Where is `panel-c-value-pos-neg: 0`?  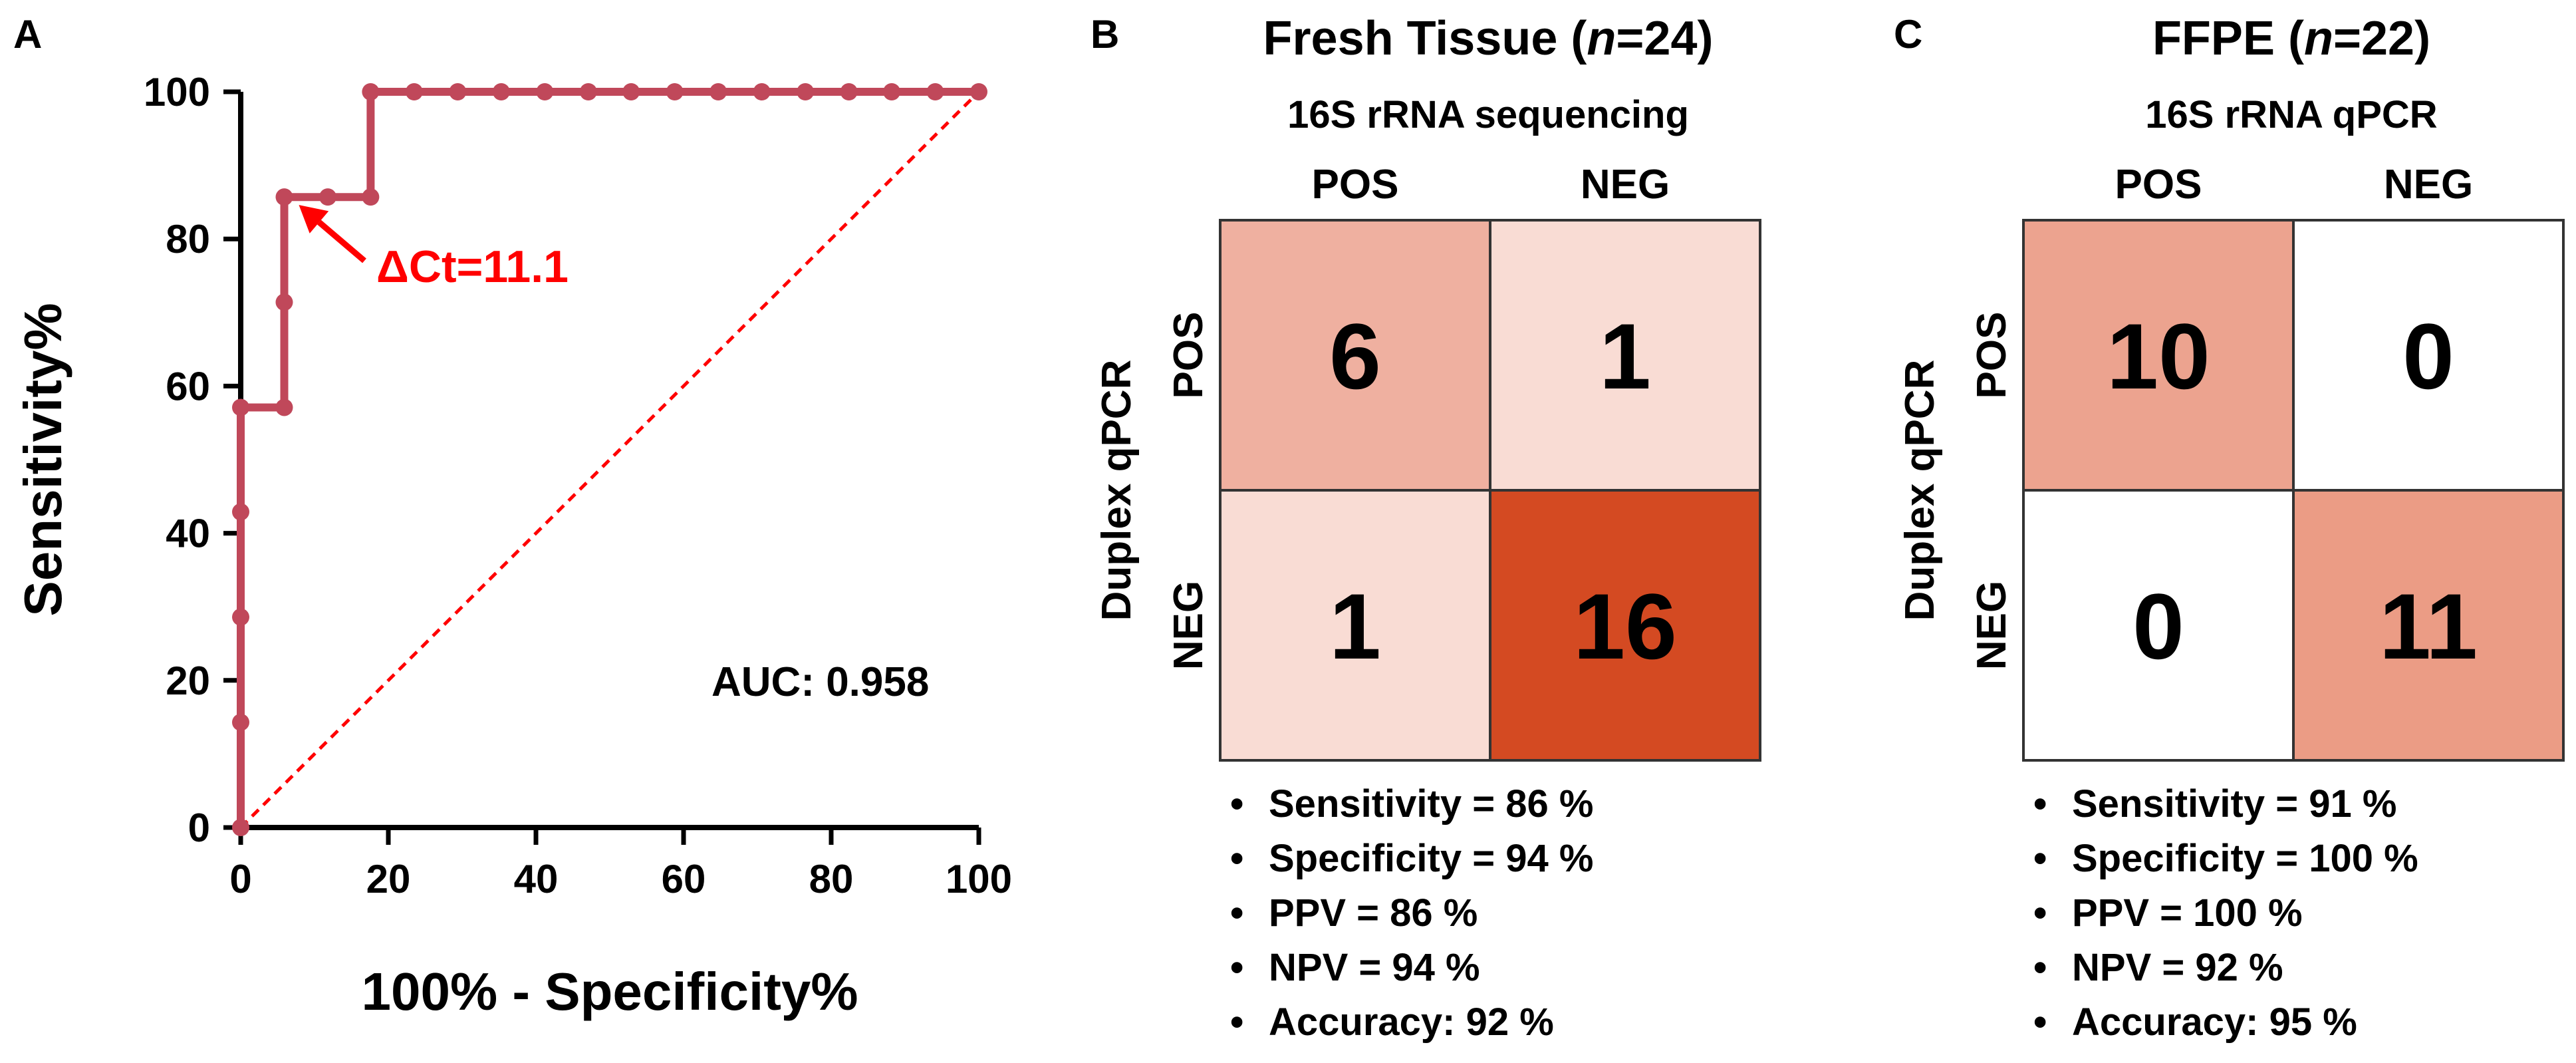
panel-c-value-pos-neg: 0 is located at coordinates (2428, 356).